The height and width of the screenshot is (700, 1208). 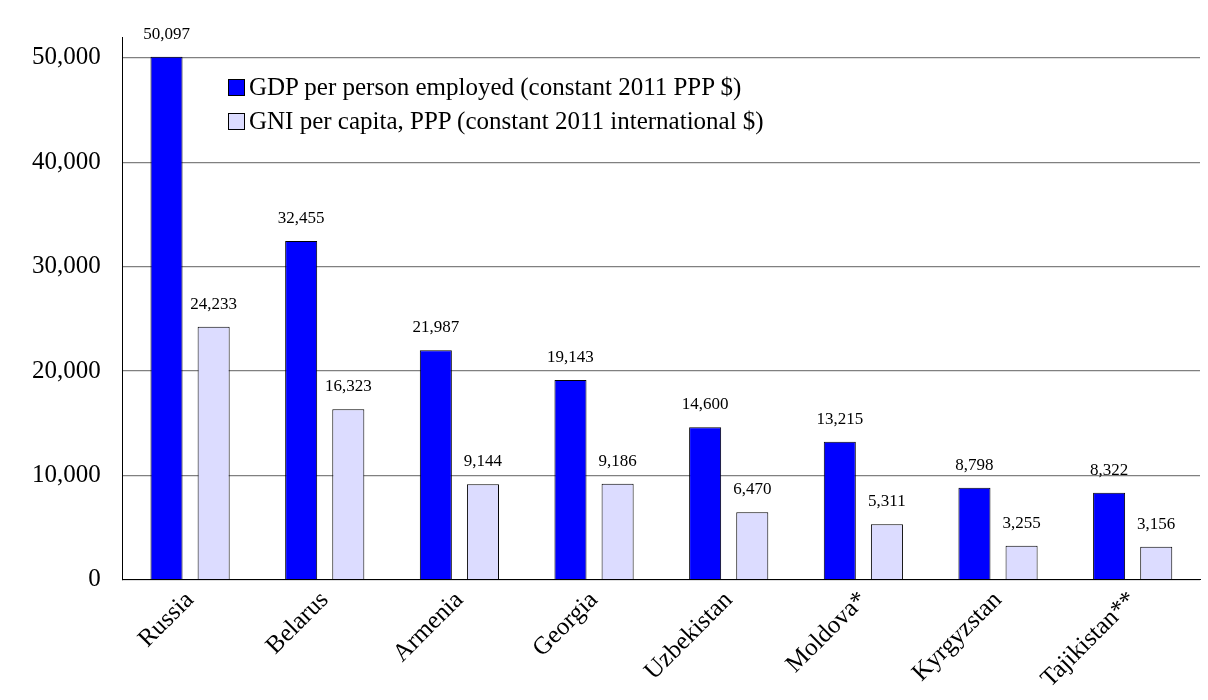 What do you see at coordinates (506, 121) in the screenshot?
I see `legend-label: GNI per capita, PPP (constant 2011 international $)` at bounding box center [506, 121].